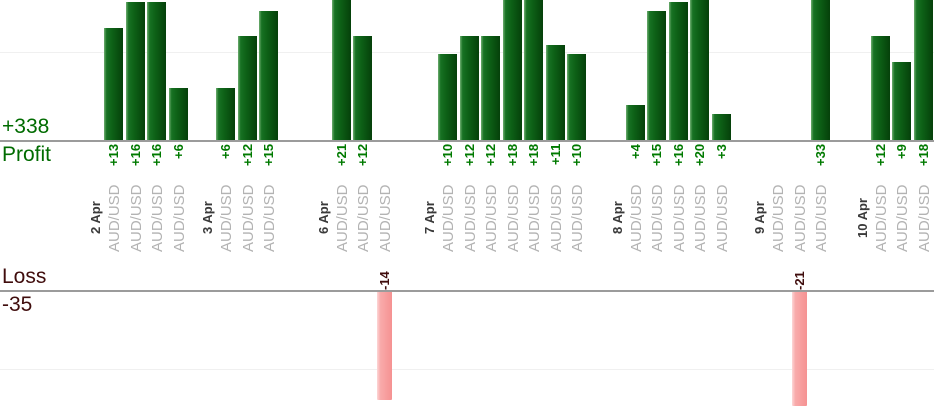 The image size is (934, 420). I want to click on trade-profit-label: +4, so click(635, 151).